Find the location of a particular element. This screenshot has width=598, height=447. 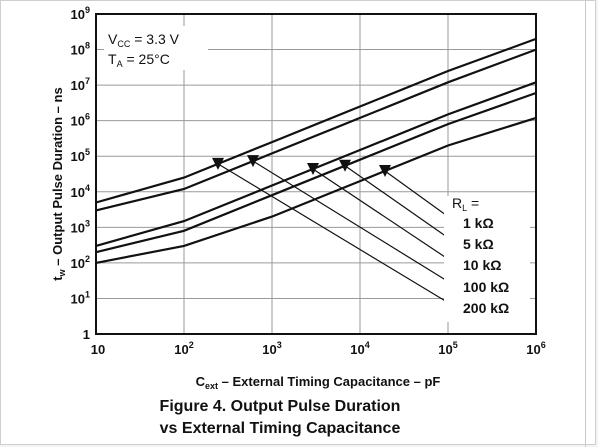

legend-leader-lines is located at coordinates (335, 232).